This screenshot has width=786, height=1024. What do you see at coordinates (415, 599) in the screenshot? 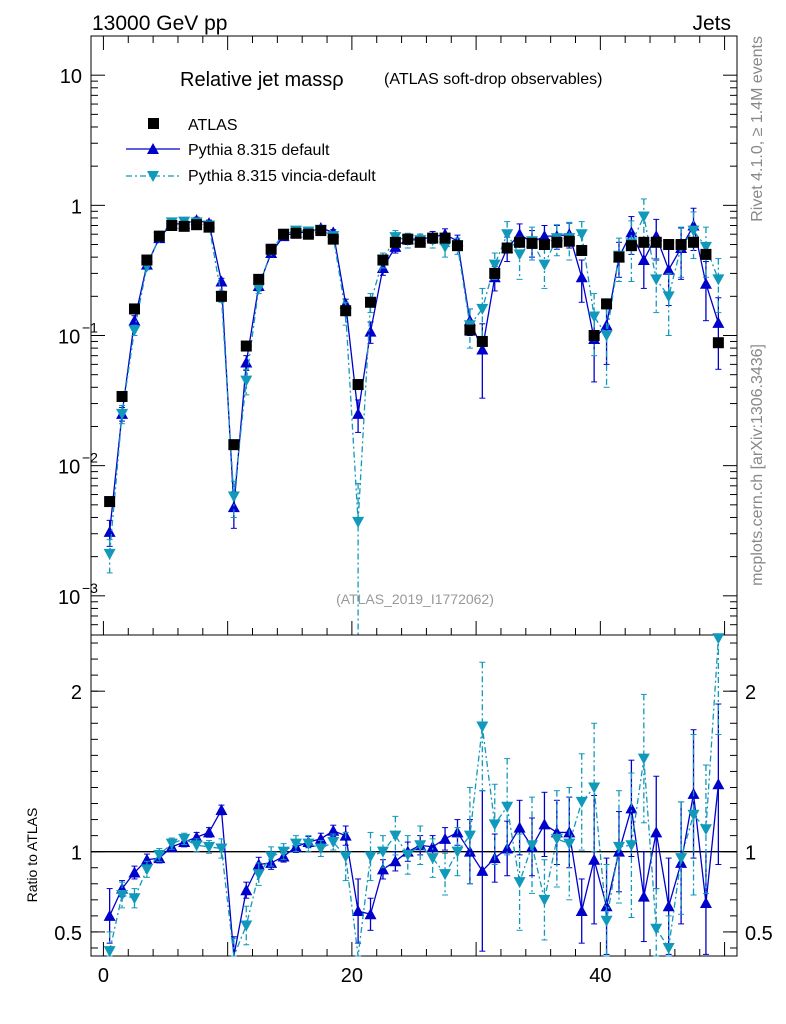
I see `analysis-label: (ATLAS_2019_I1772062)` at bounding box center [415, 599].